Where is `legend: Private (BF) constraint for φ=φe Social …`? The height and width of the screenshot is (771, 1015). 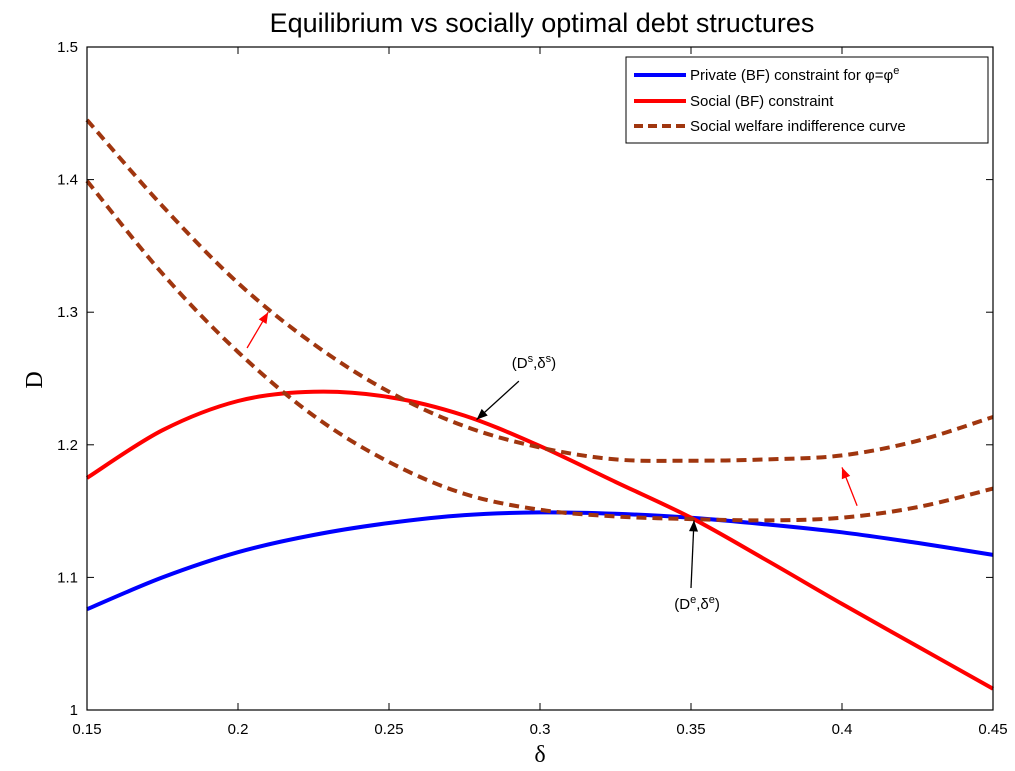
legend: Private (BF) constraint for φ=φe Social … is located at coordinates (807, 100).